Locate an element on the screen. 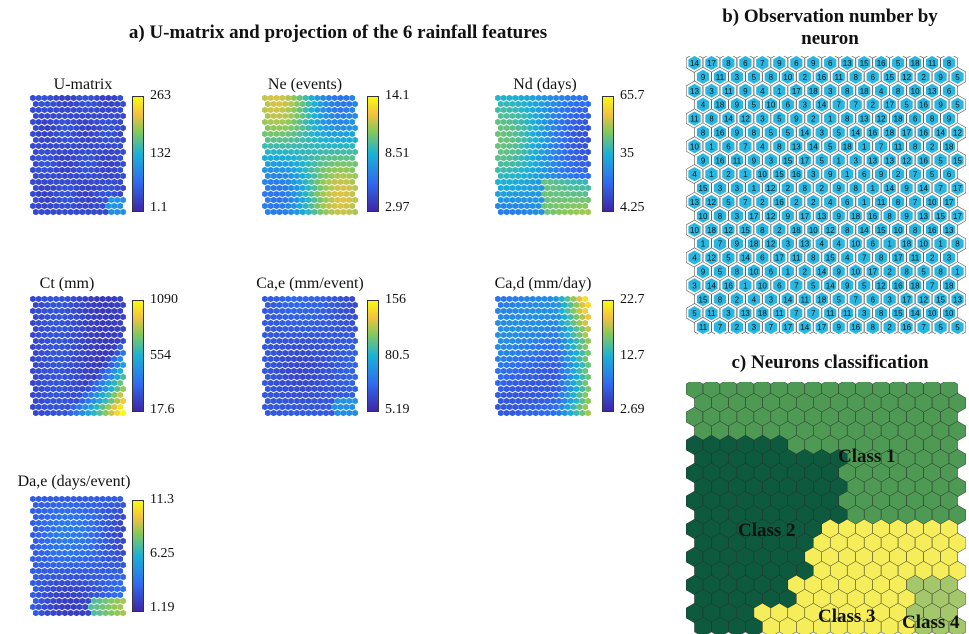 The height and width of the screenshot is (634, 969). obs-count-label: 15 is located at coordinates (889, 77).